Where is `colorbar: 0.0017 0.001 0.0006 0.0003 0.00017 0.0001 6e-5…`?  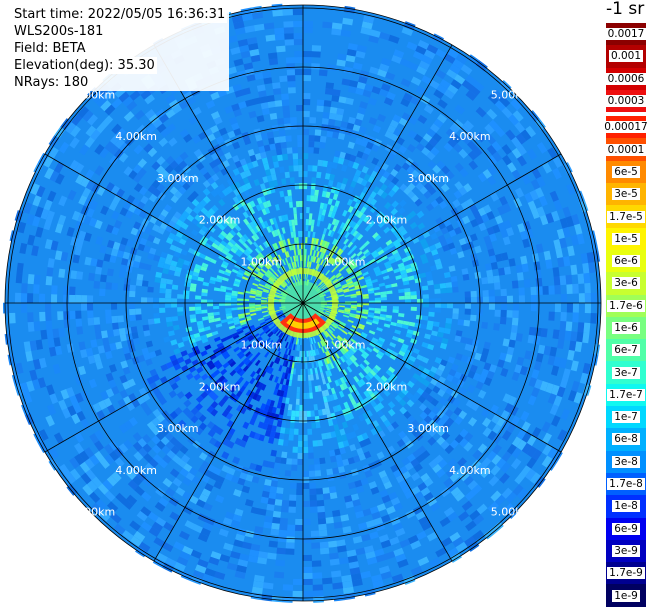
colorbar: 0.0017 0.001 0.0006 0.0003 0.00017 0.0001 6e-5… is located at coordinates (624, 315).